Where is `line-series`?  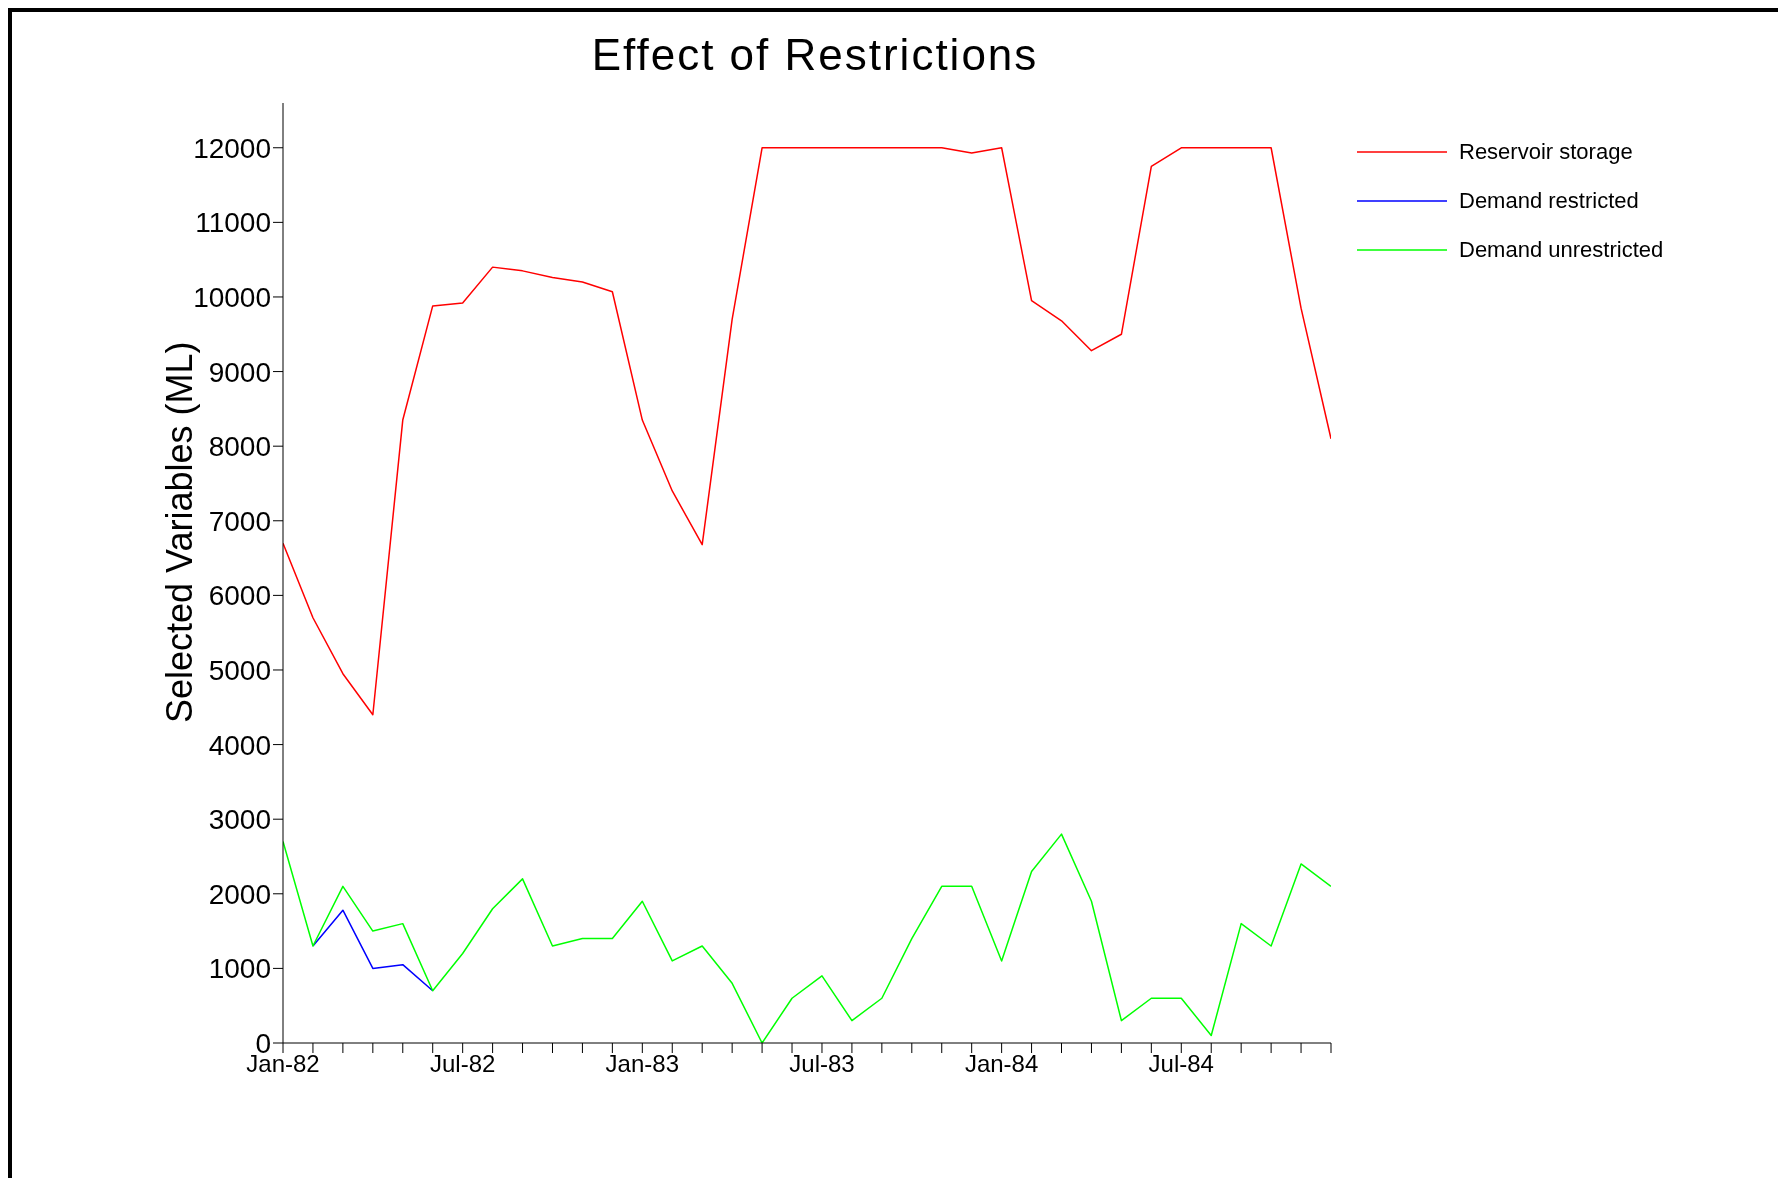
line-series is located at coordinates (373, 950).